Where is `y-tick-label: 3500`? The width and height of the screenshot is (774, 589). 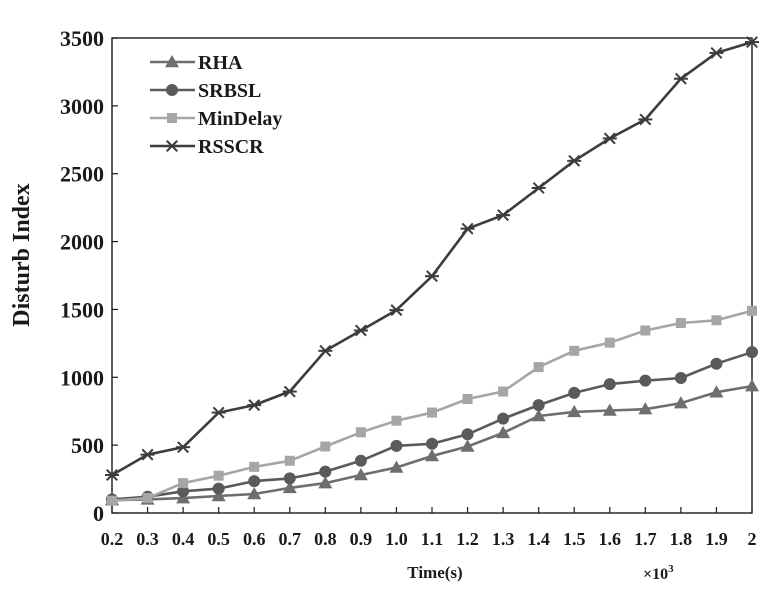
y-tick-label: 3500 is located at coordinates (82, 38).